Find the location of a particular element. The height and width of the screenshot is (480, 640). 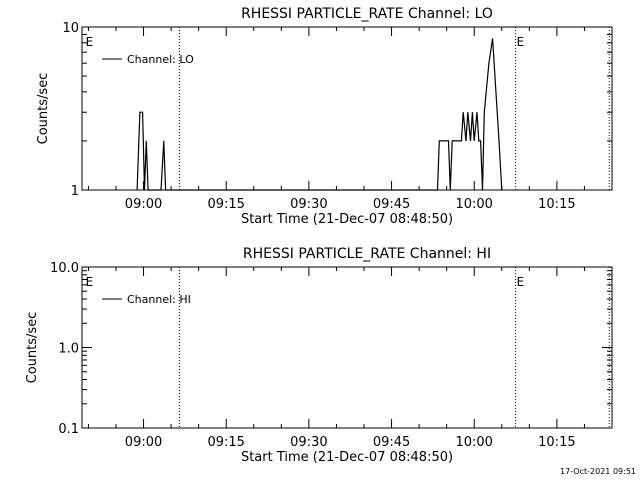

footer-timestamp: 17-Oct-2021 09:51 is located at coordinates (598, 471).